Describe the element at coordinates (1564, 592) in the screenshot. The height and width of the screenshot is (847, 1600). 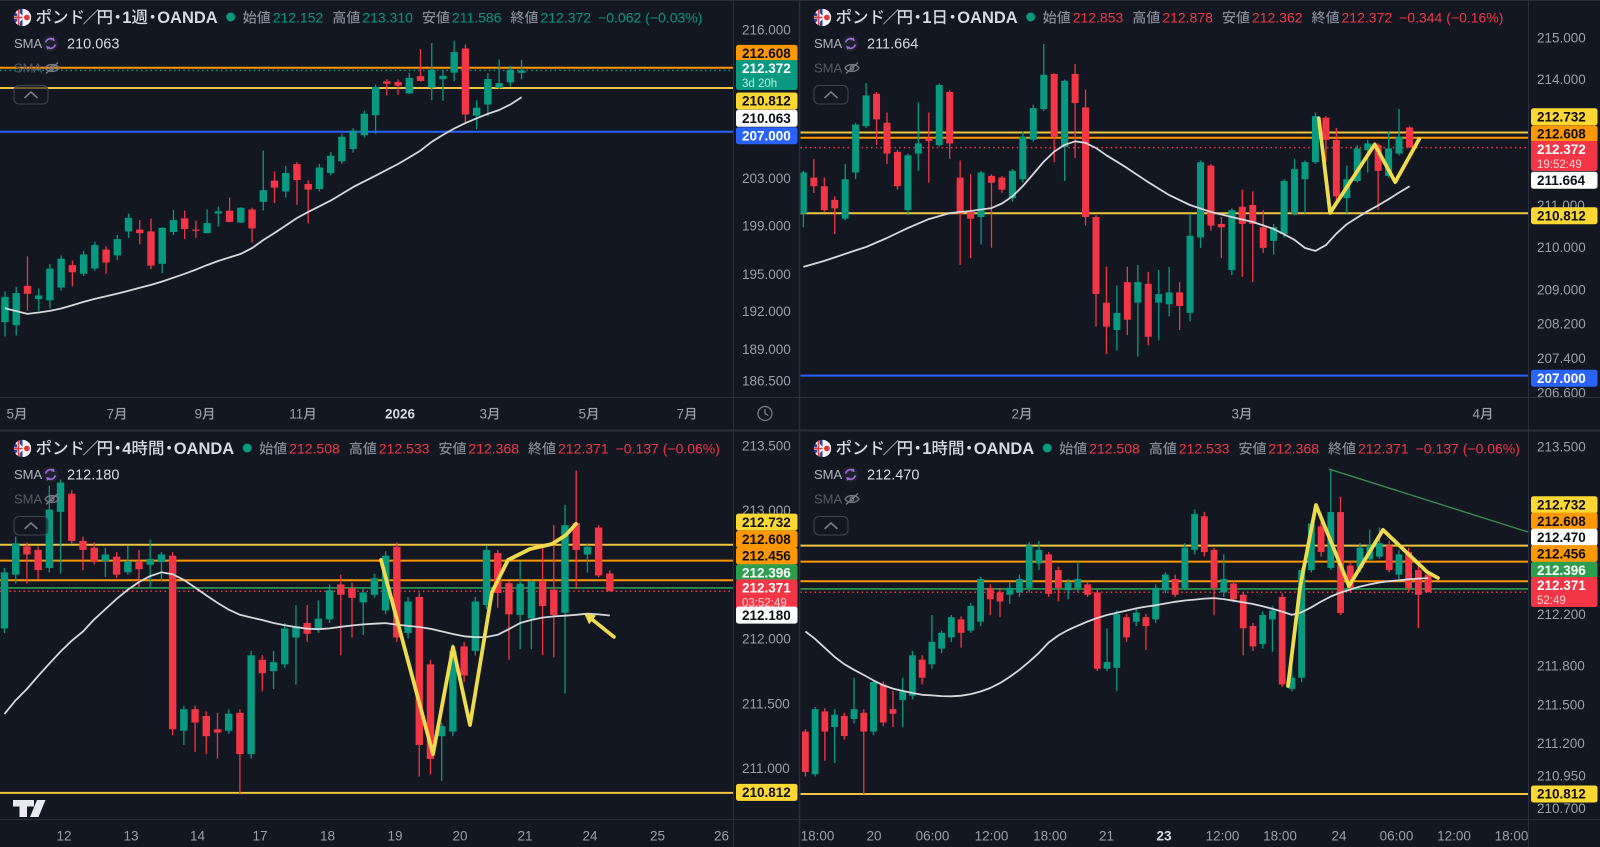
I see `price-tag-212.371: 212.371 52:49` at that location.